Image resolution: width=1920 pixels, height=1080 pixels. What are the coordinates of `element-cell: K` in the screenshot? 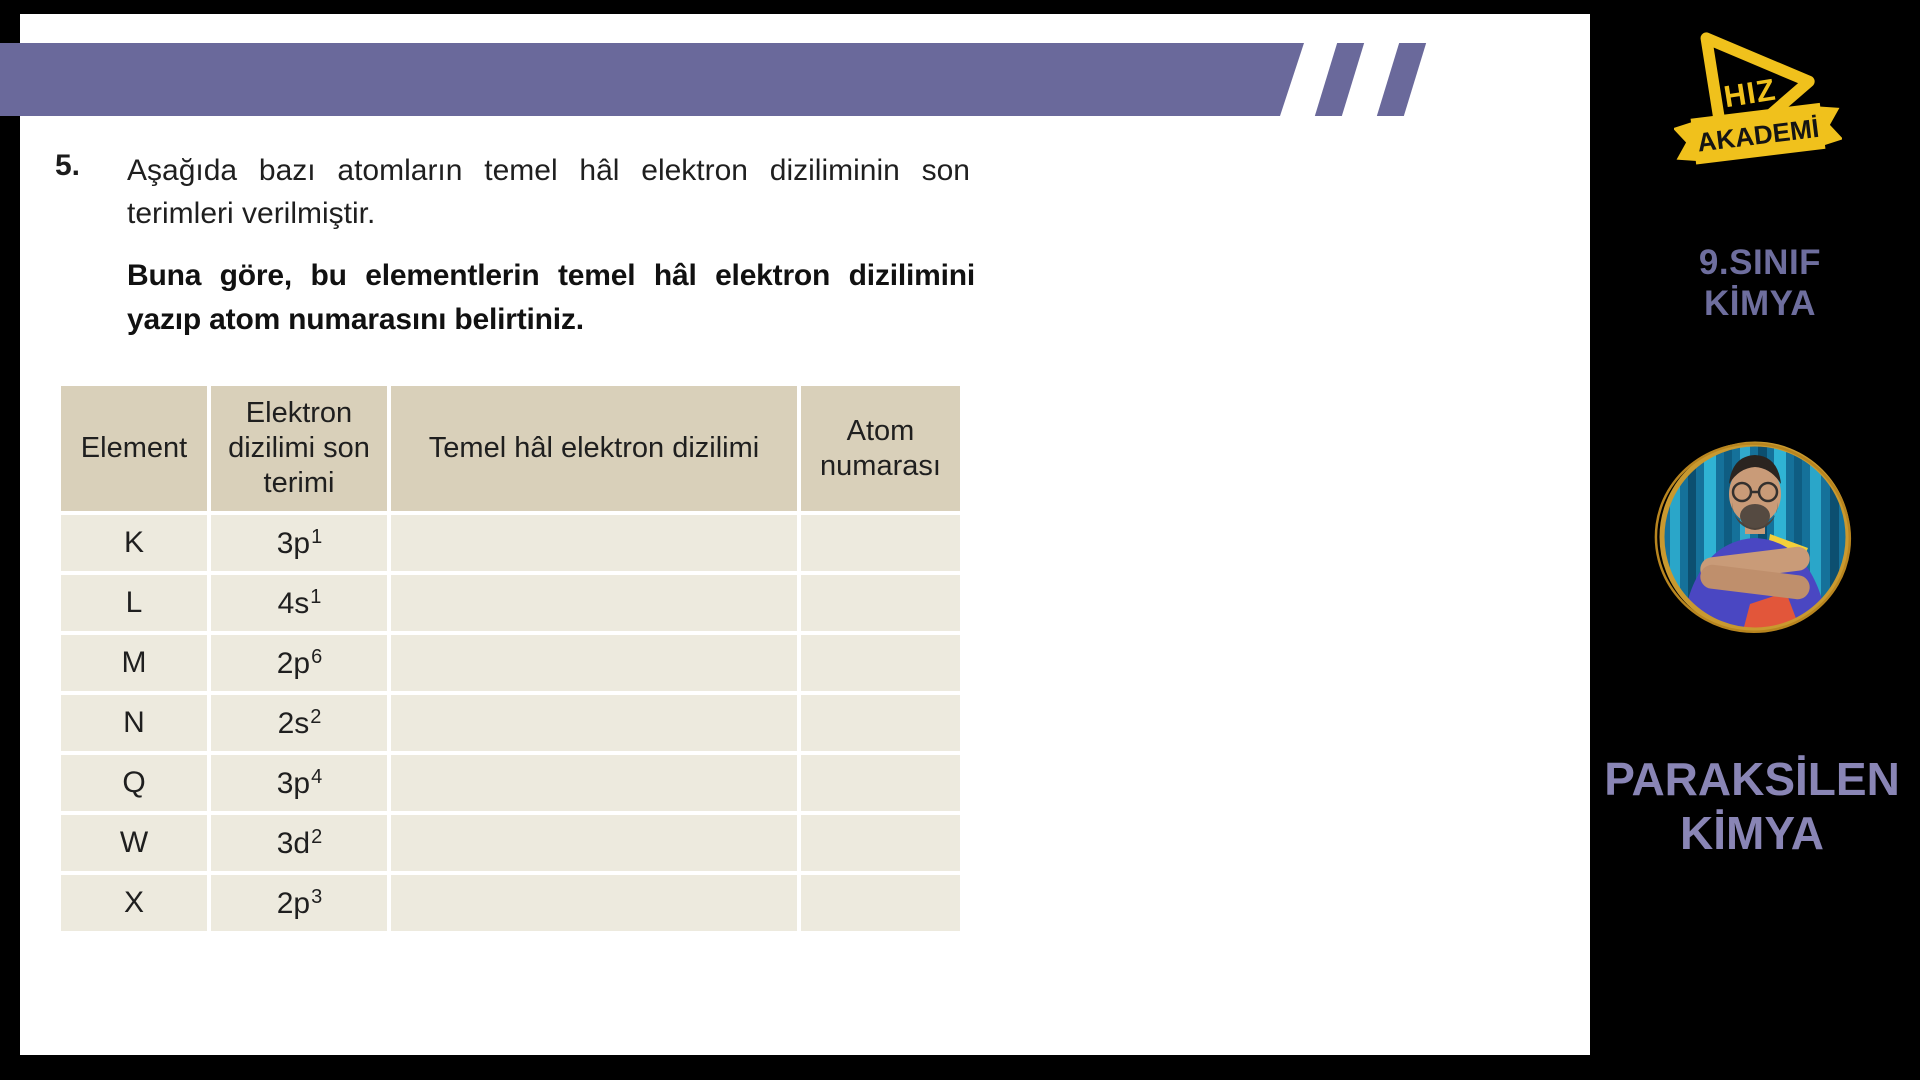 It's located at (134, 543).